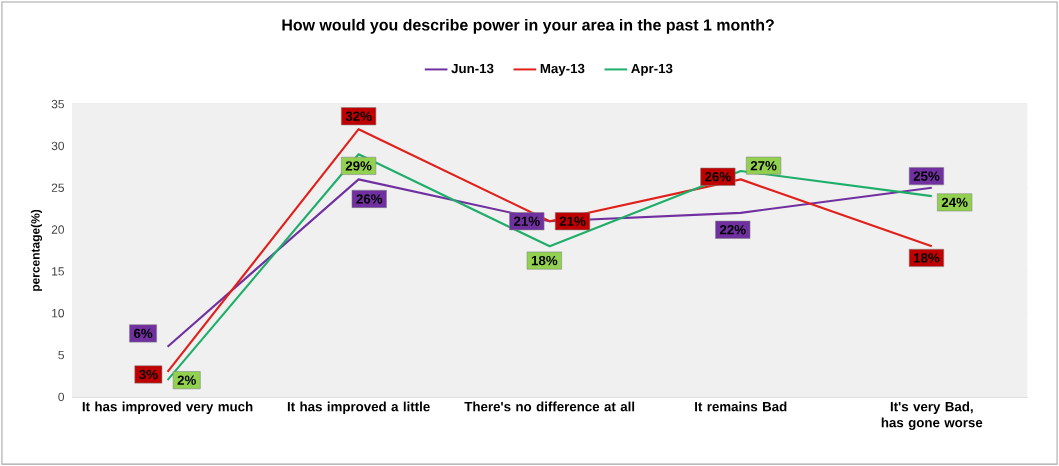 Image resolution: width=1059 pixels, height=466 pixels. Describe the element at coordinates (358, 116) in the screenshot. I see `data-label: 32%` at that location.